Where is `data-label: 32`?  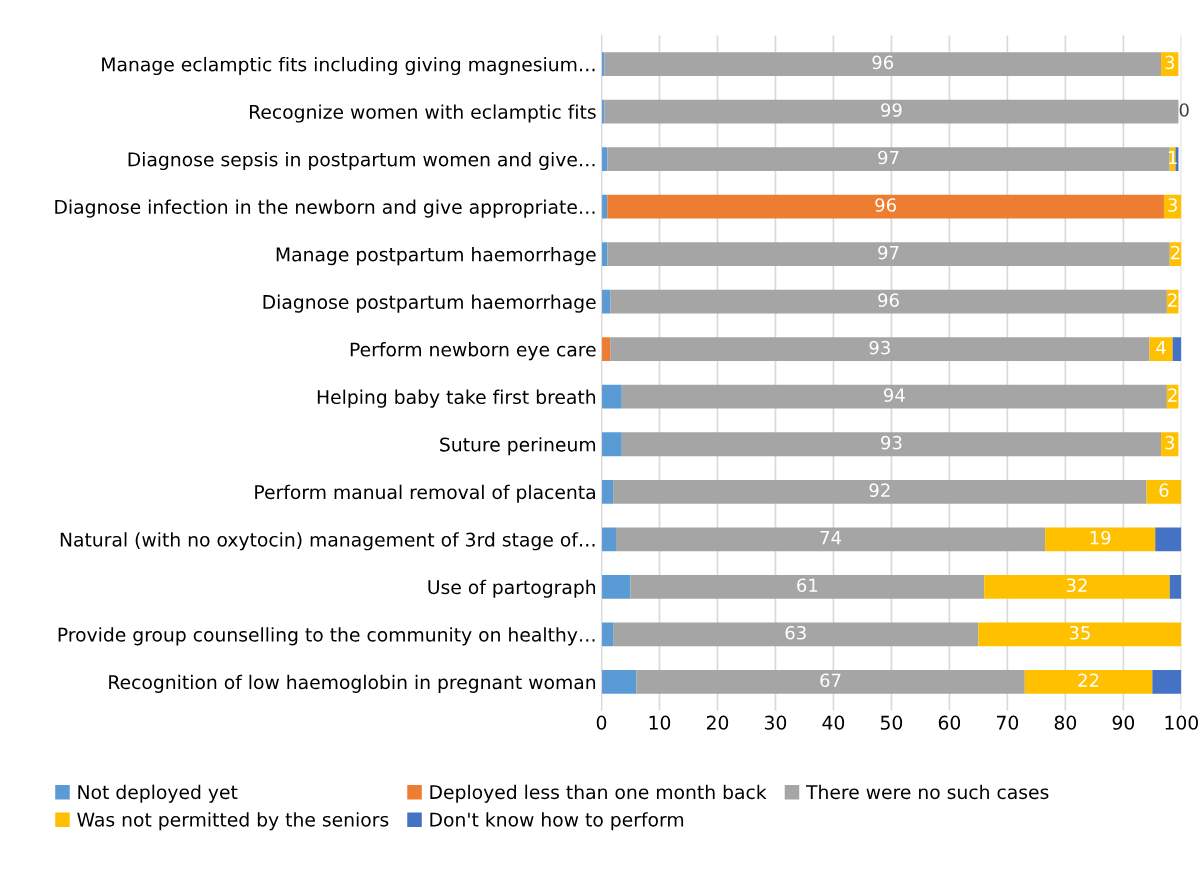 data-label: 32 is located at coordinates (1076, 585).